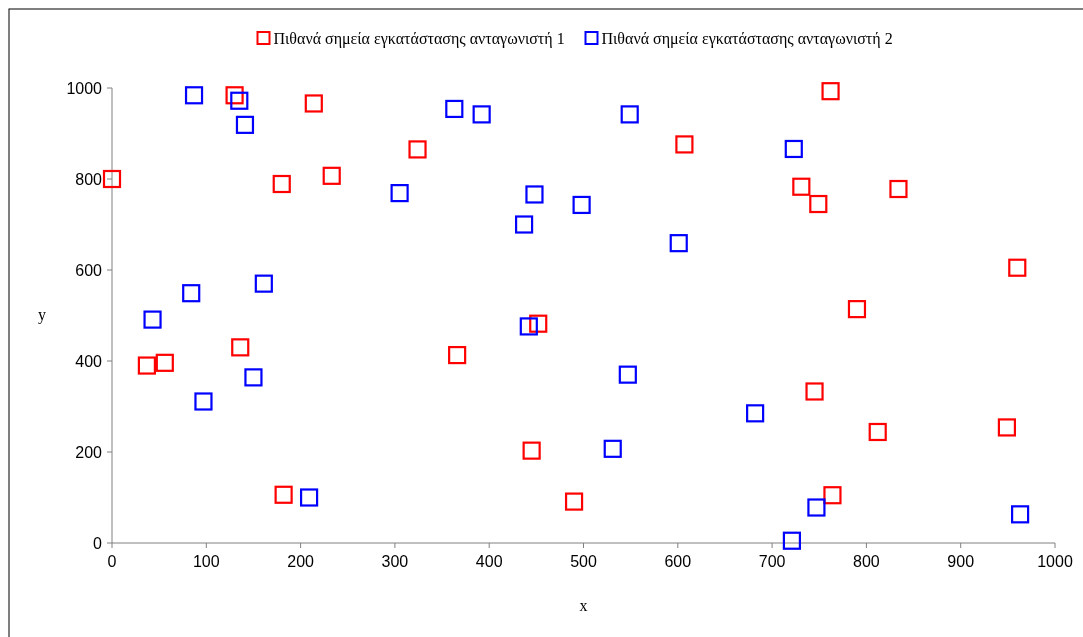 The width and height of the screenshot is (1083, 637). What do you see at coordinates (866, 561) in the screenshot?
I see `x-tick-label: 800` at bounding box center [866, 561].